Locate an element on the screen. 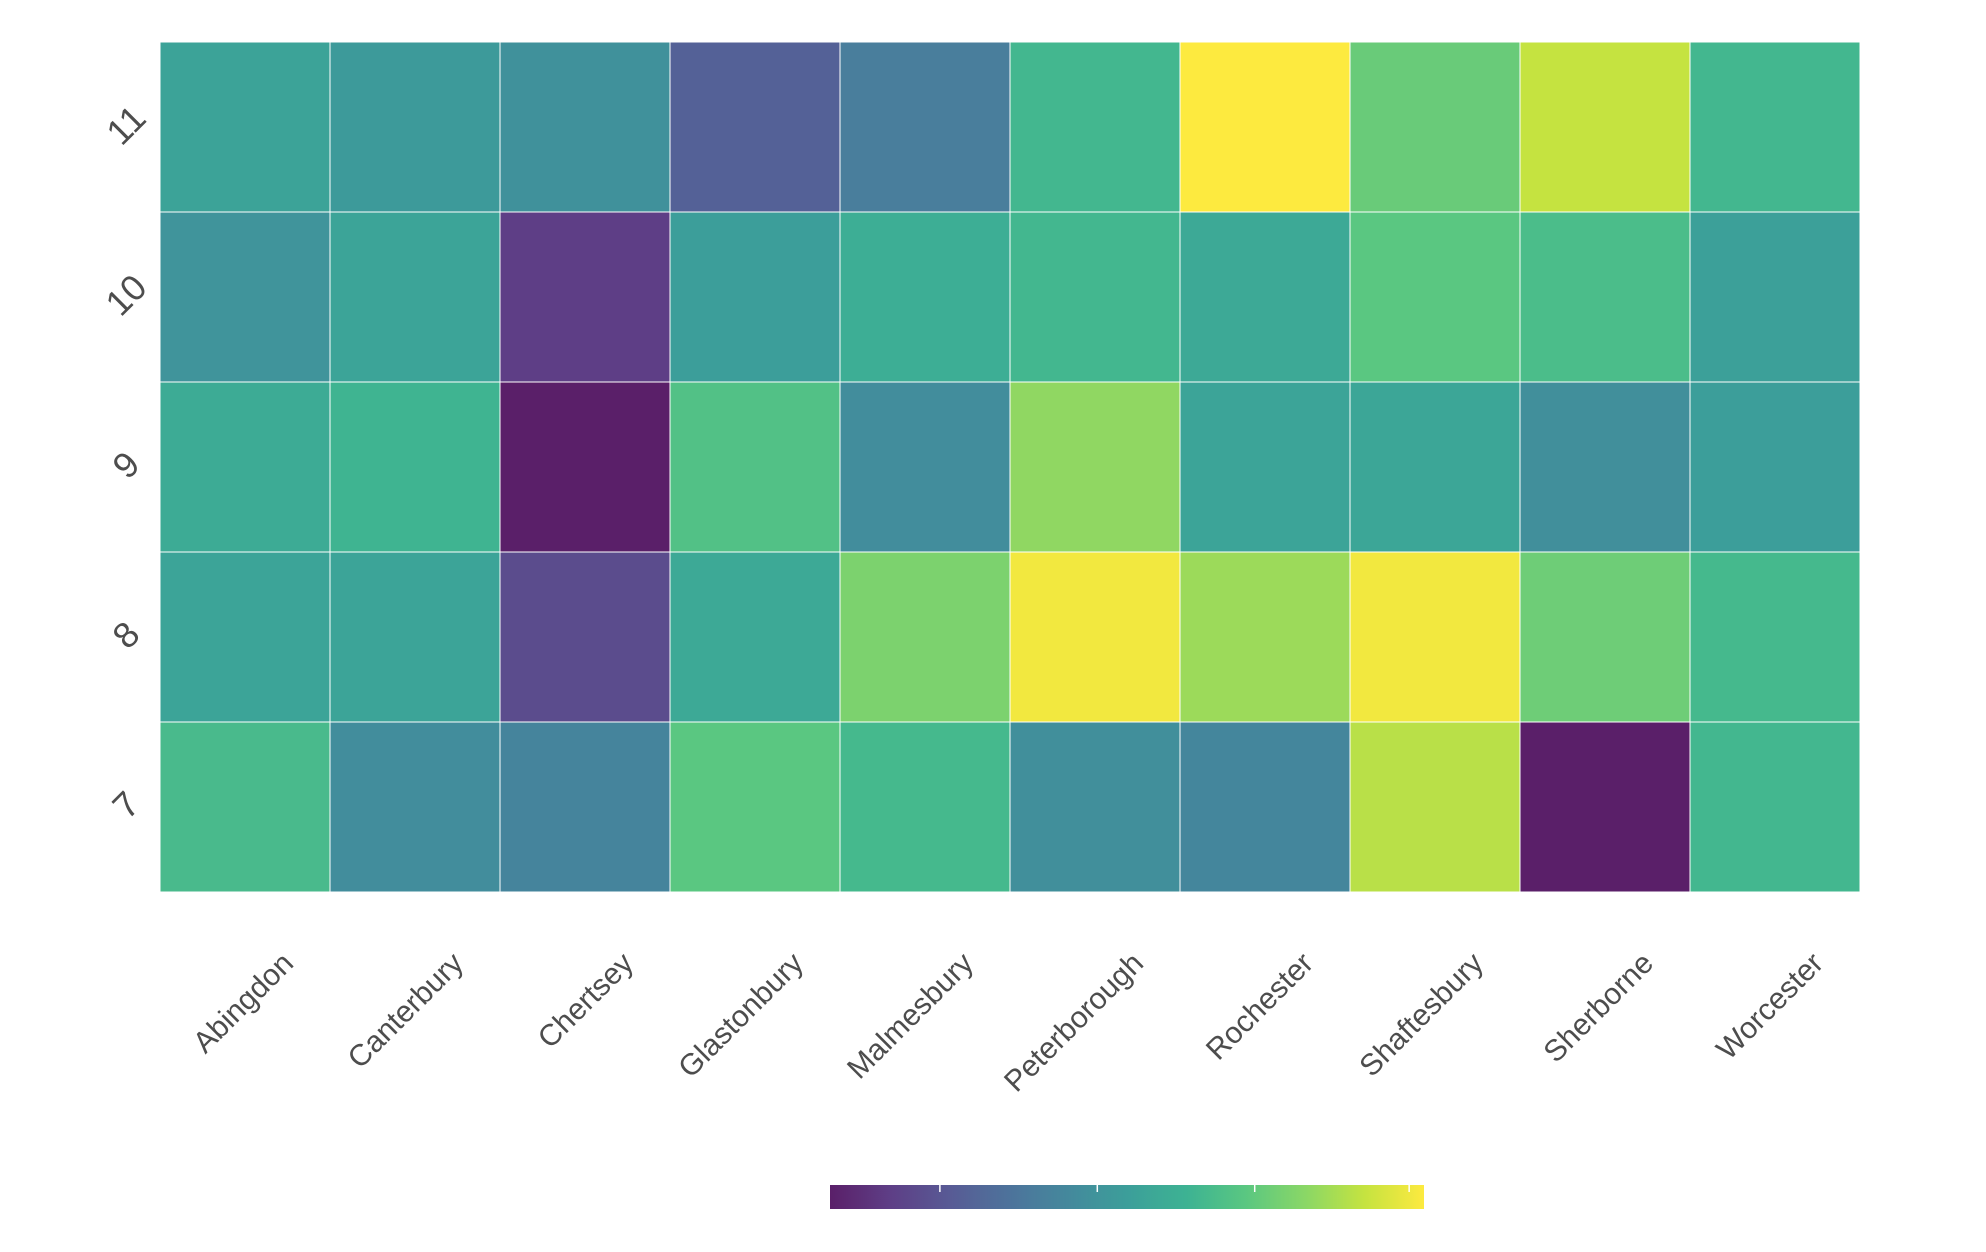  y-axis-tick-labels: 7 8 9 10 11 is located at coordinates (125, 461).